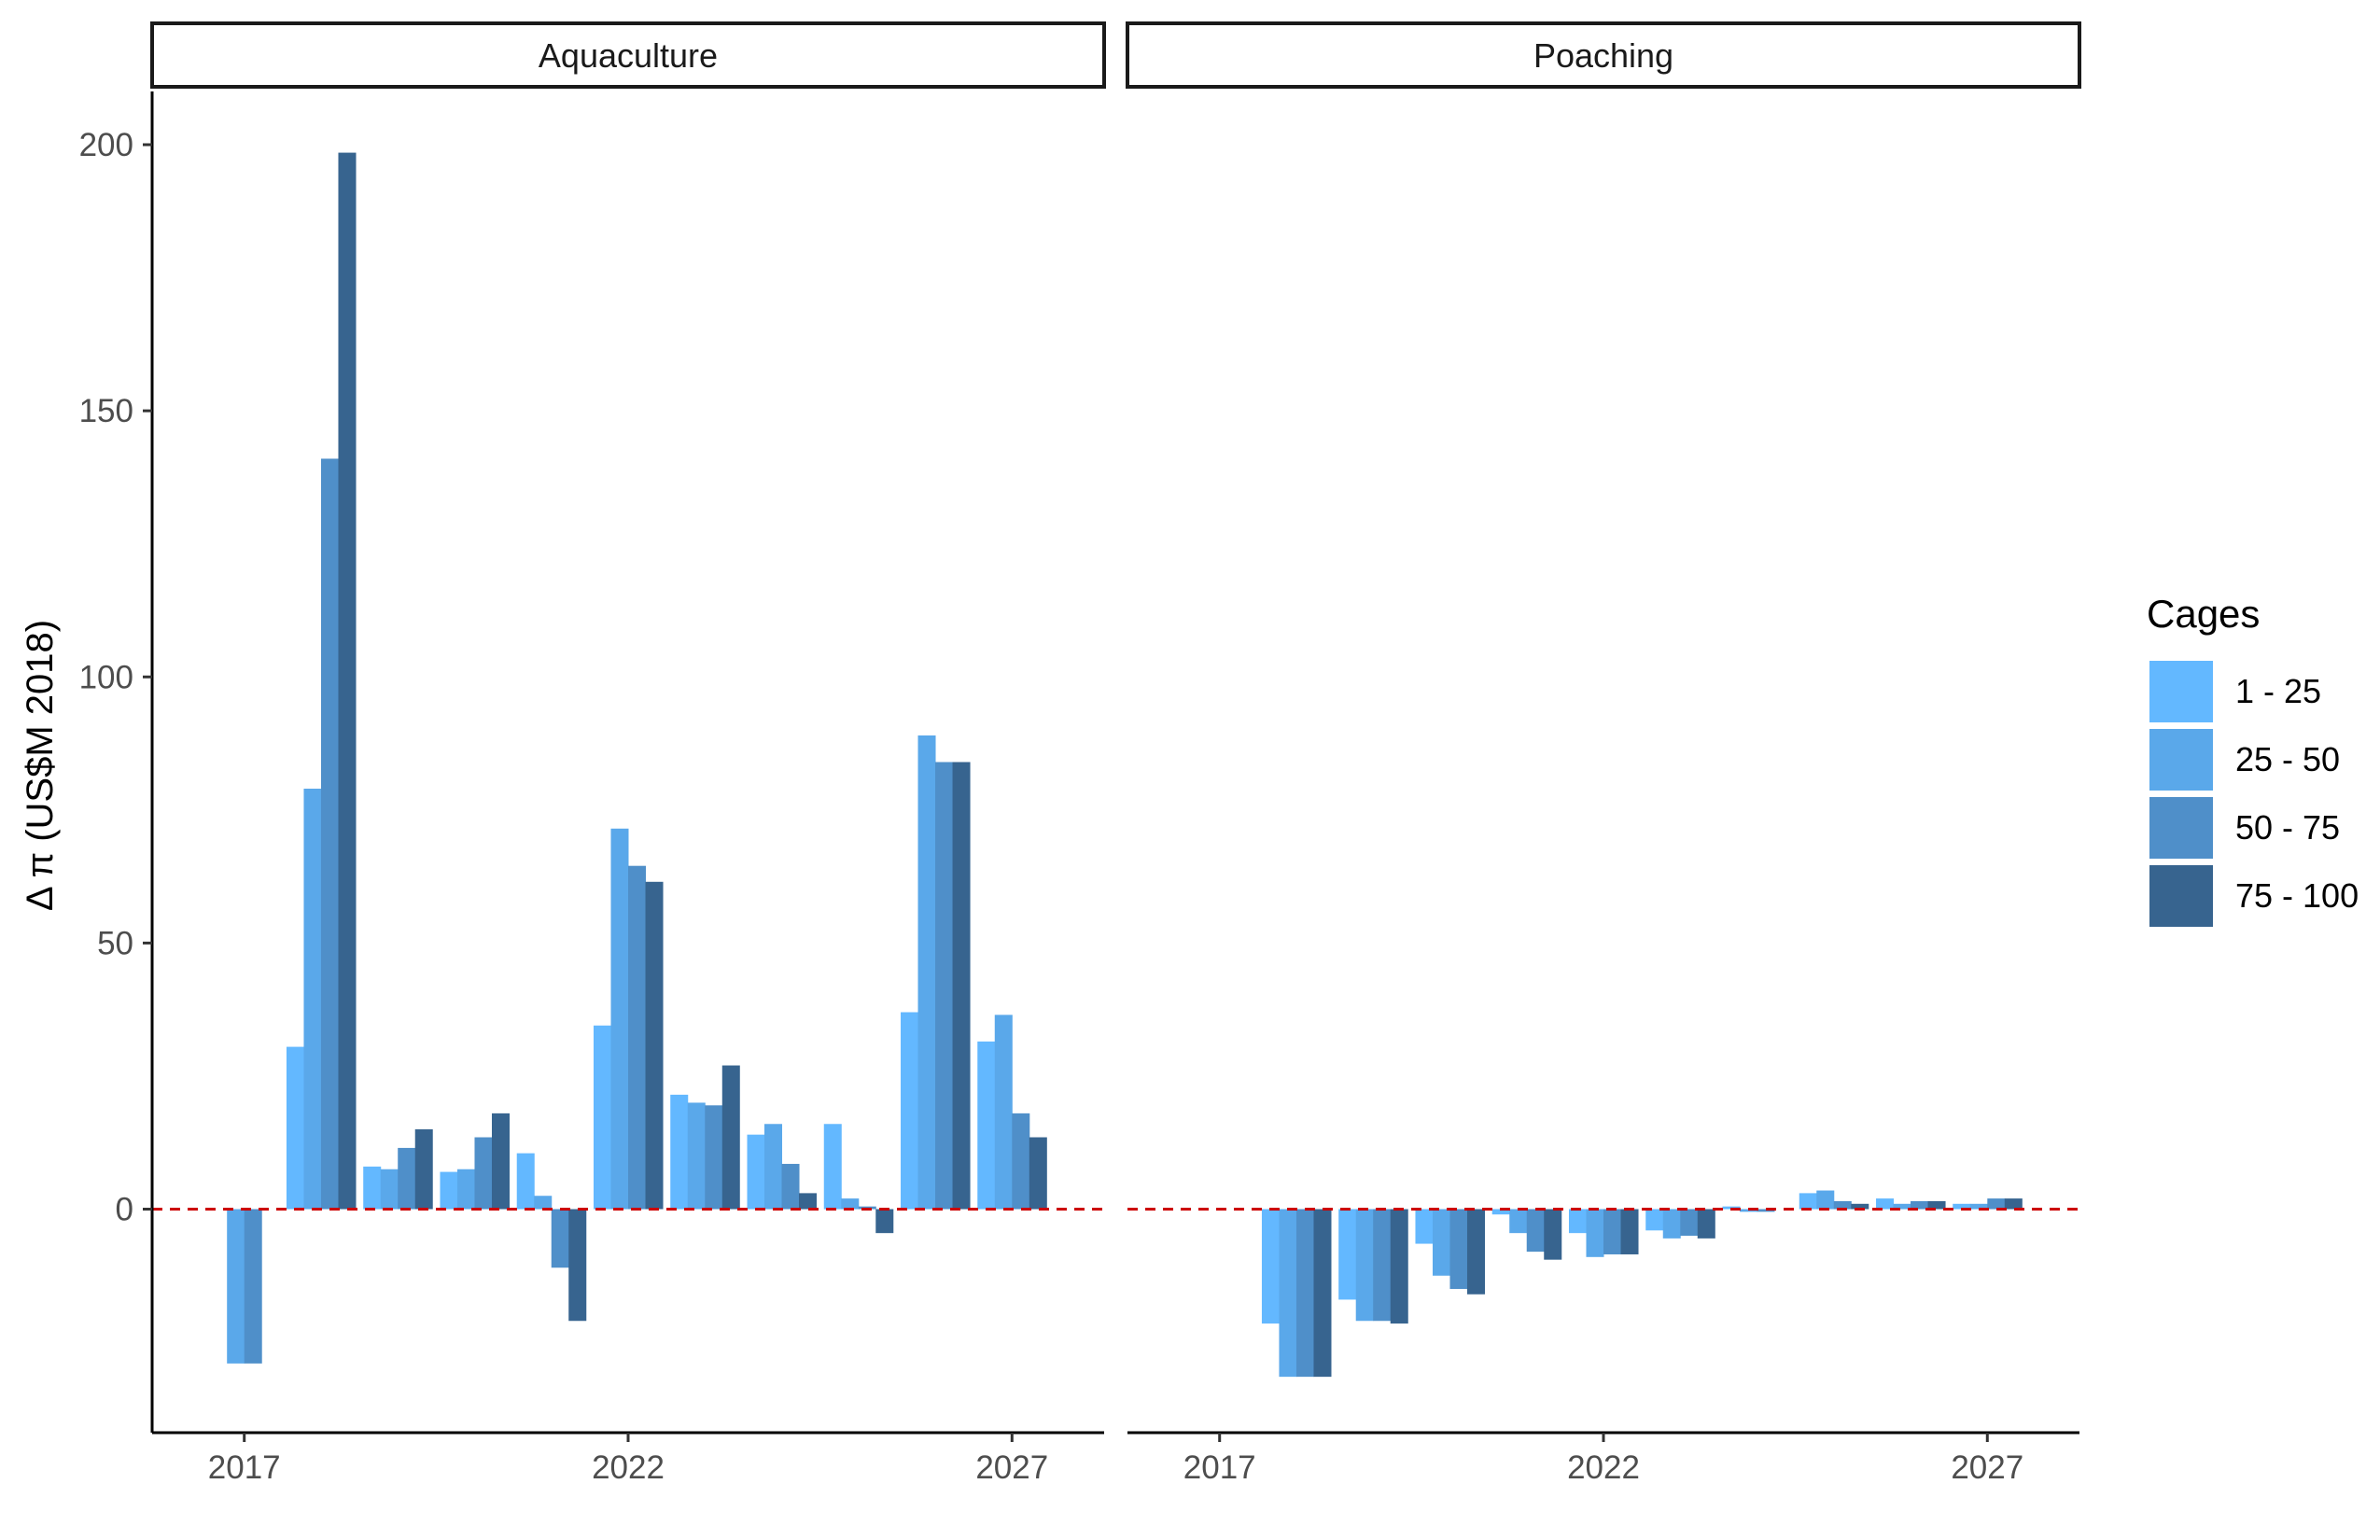 This screenshot has width=2380, height=1540. I want to click on legend-label-3: 50 - 75, so click(2287, 827).